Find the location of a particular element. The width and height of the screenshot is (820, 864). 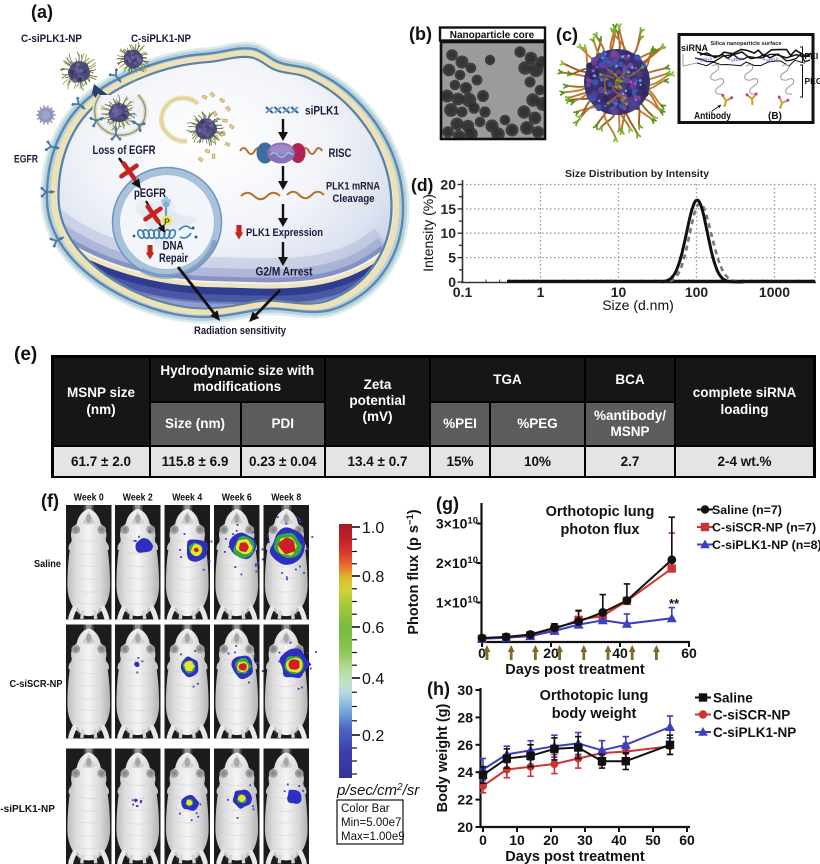

svg-text: C-siPLK1-NP (n=8) is located at coordinates (766, 545).